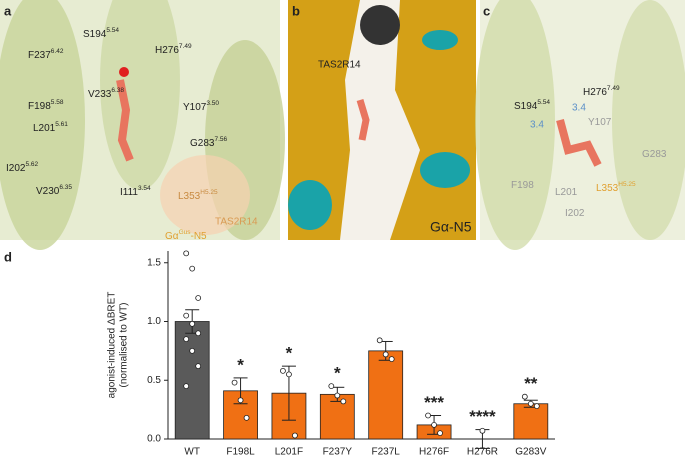  Describe the element at coordinates (31, 164) in the screenshot. I see `residue-sup: 5.62` at that location.